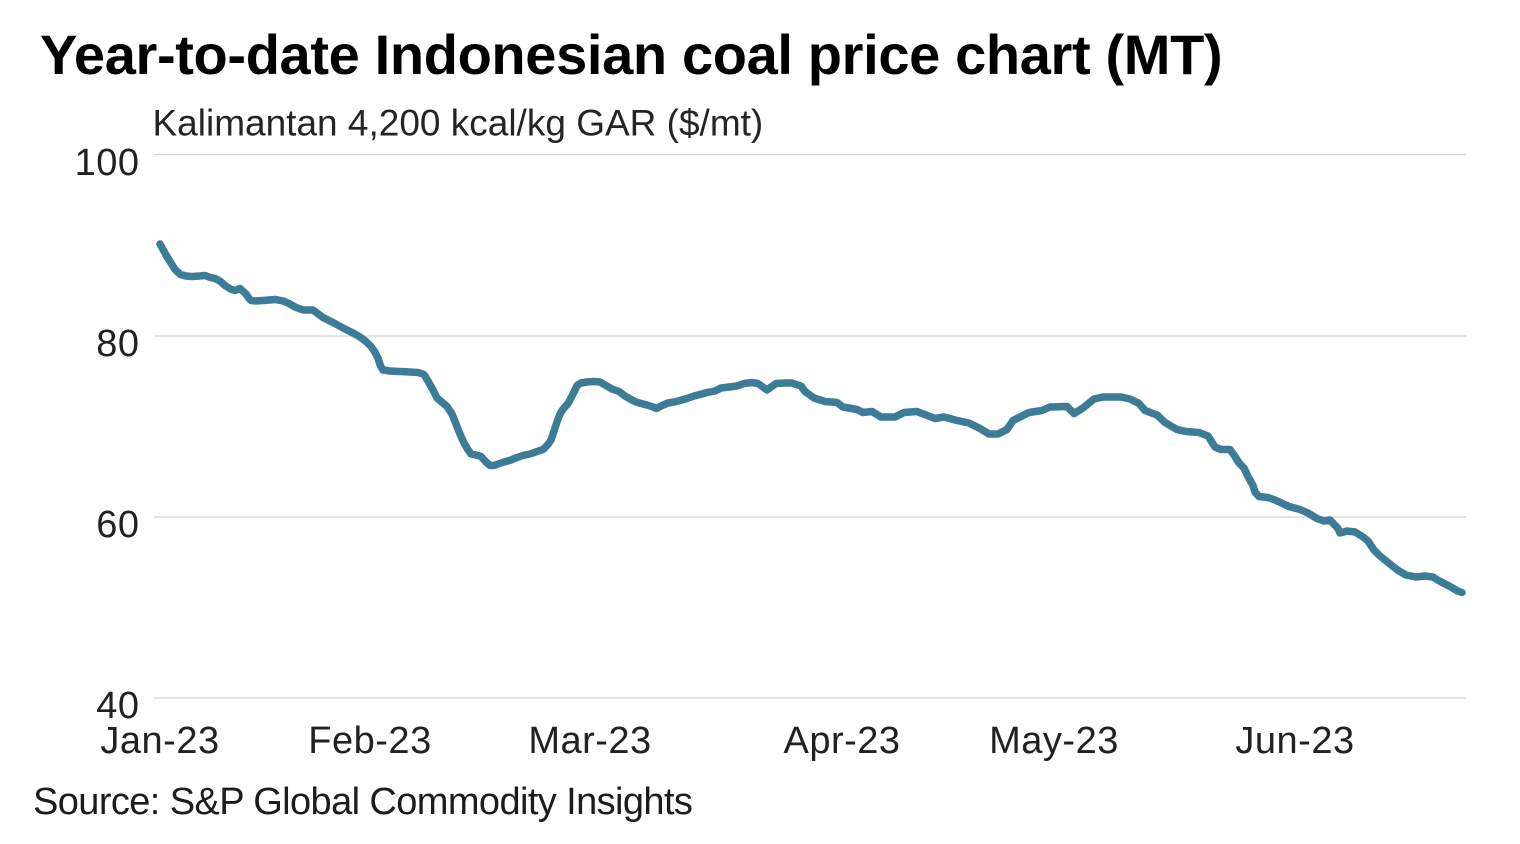  Describe the element at coordinates (362, 802) in the screenshot. I see `svg-text:Source: S&P Global Commodity I: Source: S&P Global Commodity Insights` at that location.